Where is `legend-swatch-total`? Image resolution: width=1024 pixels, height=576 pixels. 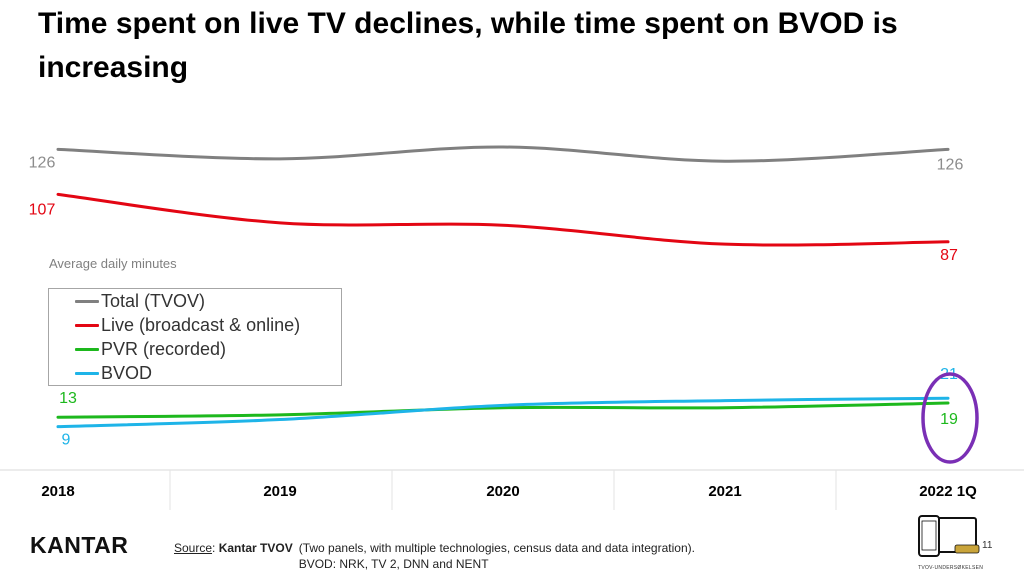 legend-swatch-total is located at coordinates (87, 301).